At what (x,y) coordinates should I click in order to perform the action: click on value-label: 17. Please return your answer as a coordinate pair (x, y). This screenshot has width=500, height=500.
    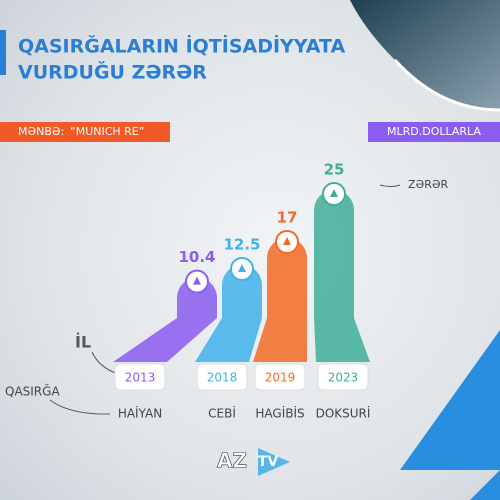
    Looking at the image, I should click on (287, 218).